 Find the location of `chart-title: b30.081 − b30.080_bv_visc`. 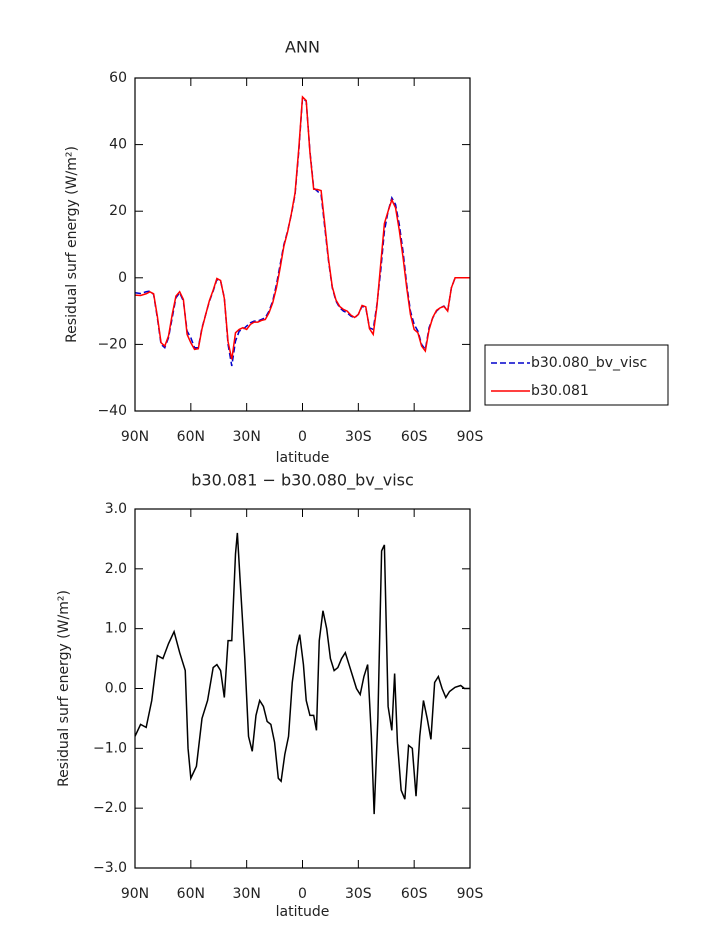

chart-title: b30.081 − b30.080_bv_visc is located at coordinates (302, 481).